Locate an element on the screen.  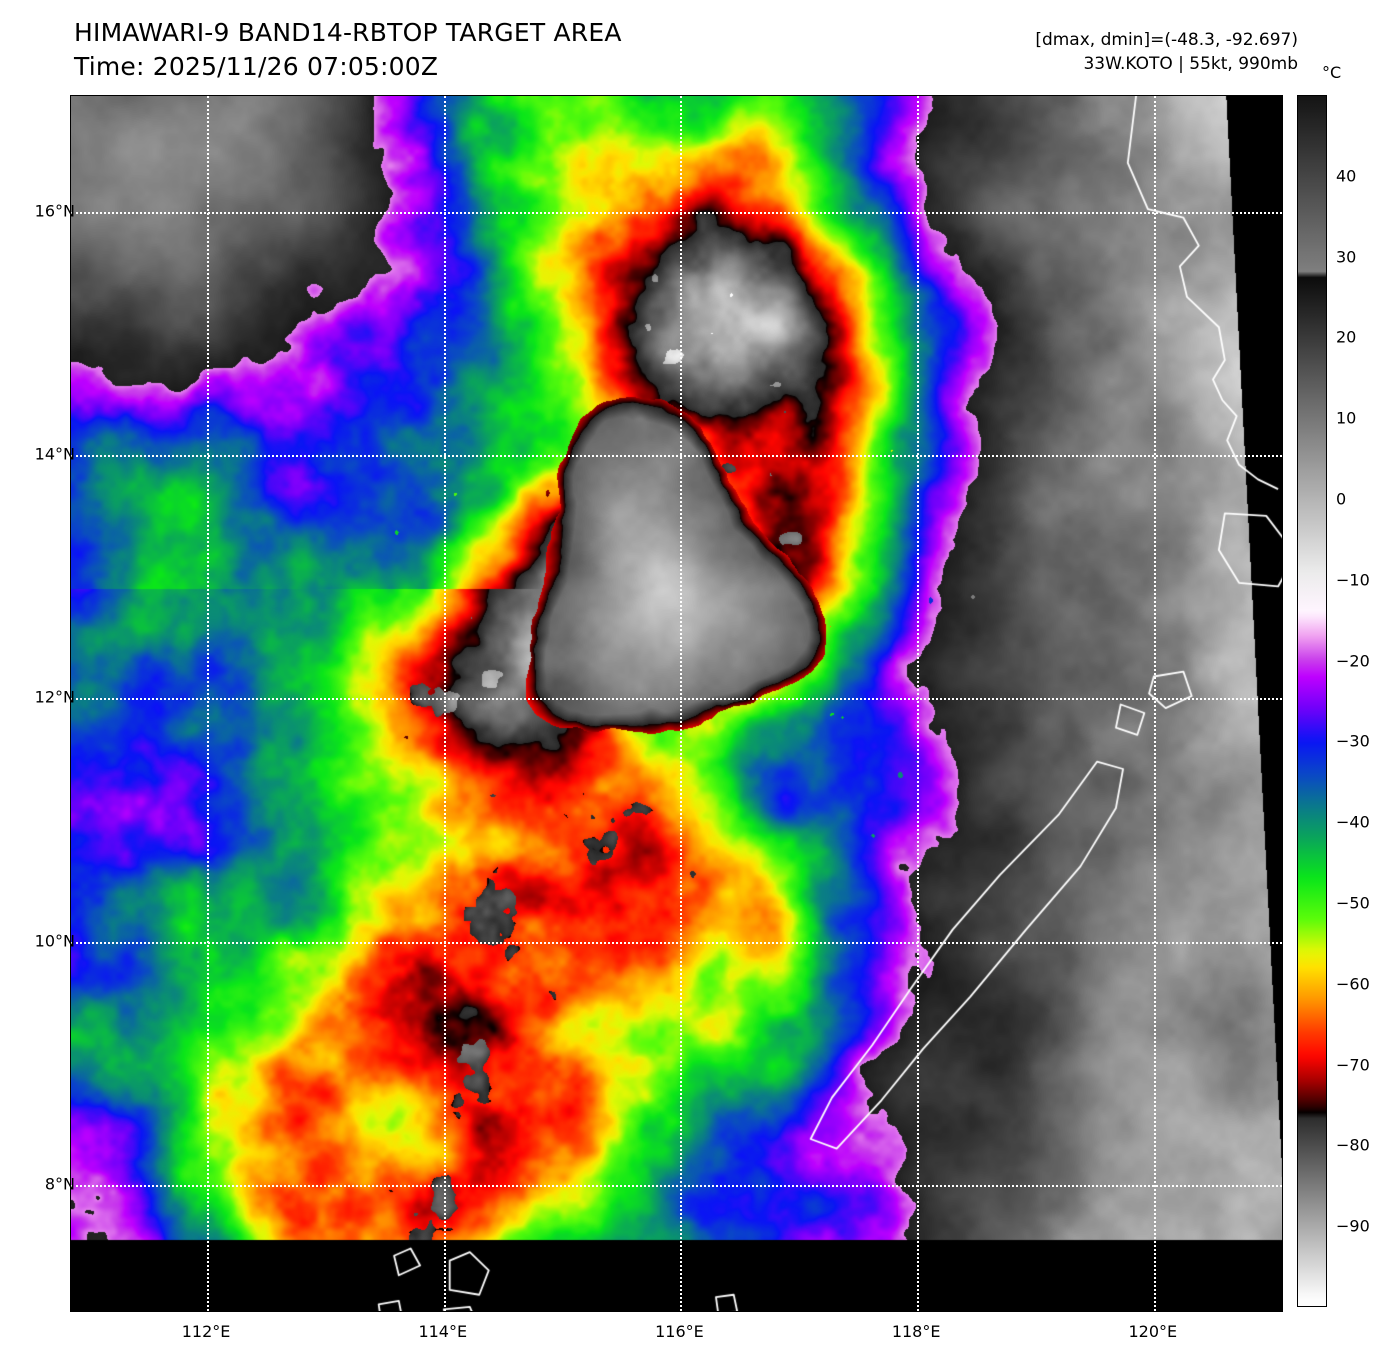
colorbar-tick-label: 30 is located at coordinates (1346, 257).